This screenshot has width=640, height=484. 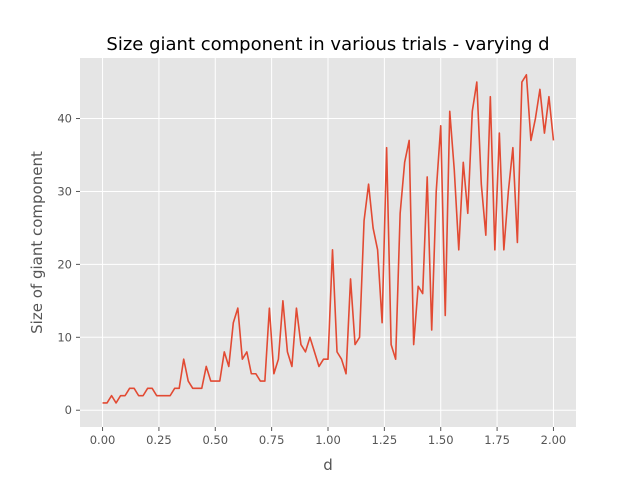 I want to click on x-tick-label: 1.00, so click(x=328, y=440).